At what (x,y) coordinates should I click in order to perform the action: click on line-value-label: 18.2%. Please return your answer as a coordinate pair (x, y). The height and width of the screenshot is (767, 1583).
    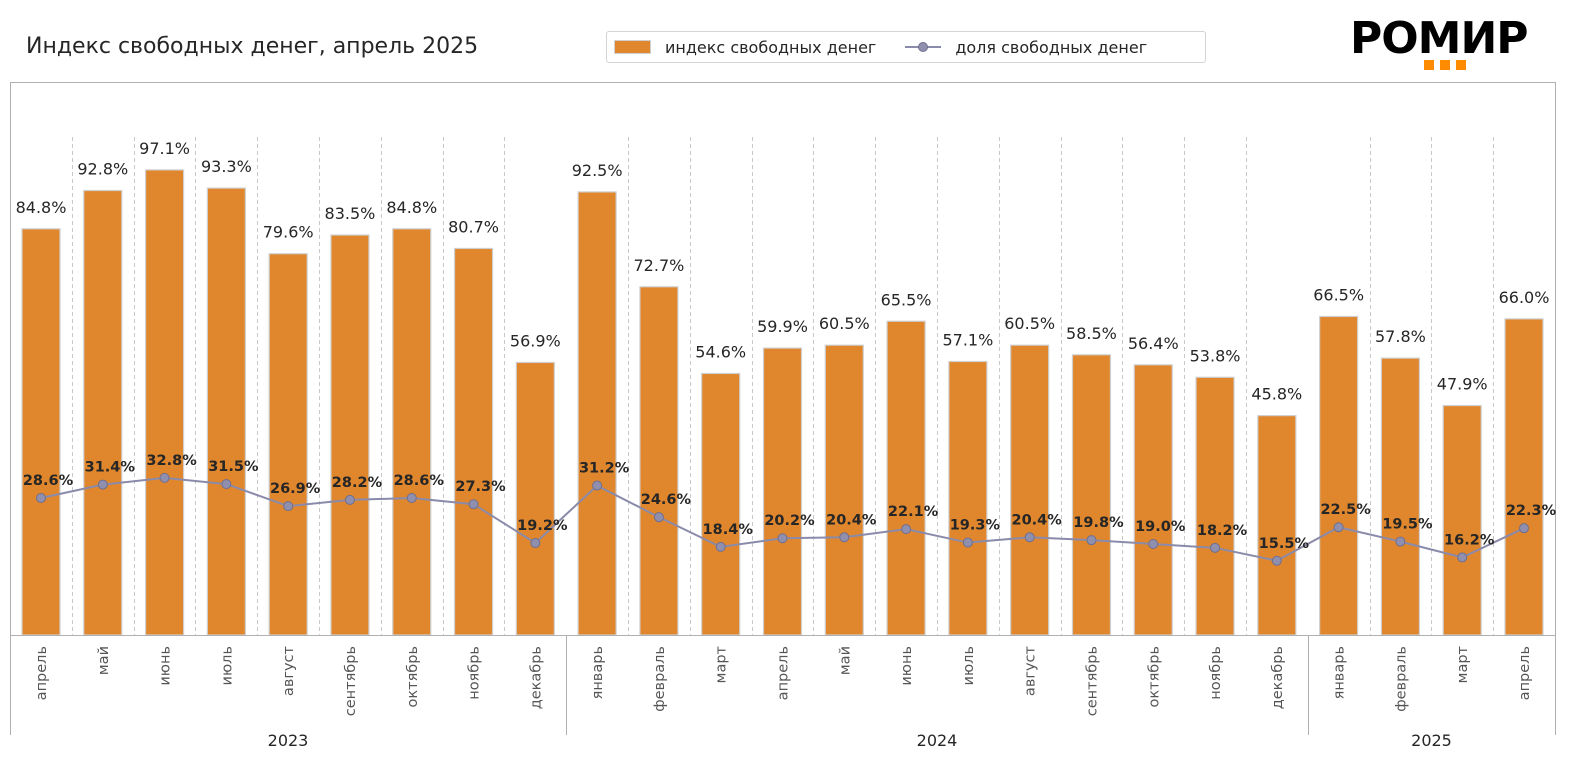
    Looking at the image, I should click on (1222, 531).